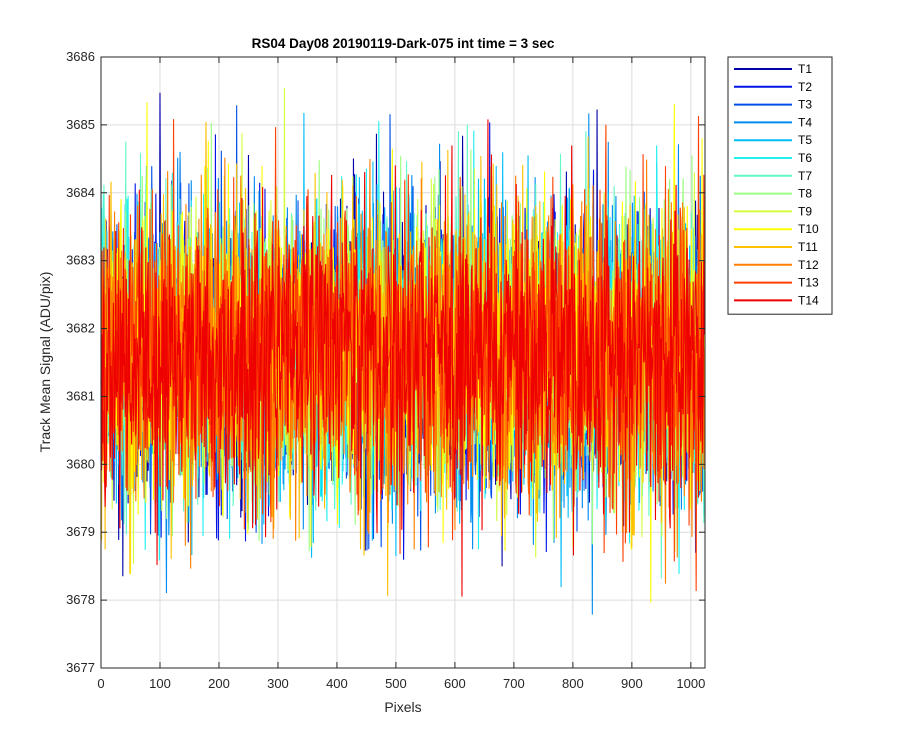  What do you see at coordinates (278, 683) in the screenshot?
I see `x-tick-label: 300` at bounding box center [278, 683].